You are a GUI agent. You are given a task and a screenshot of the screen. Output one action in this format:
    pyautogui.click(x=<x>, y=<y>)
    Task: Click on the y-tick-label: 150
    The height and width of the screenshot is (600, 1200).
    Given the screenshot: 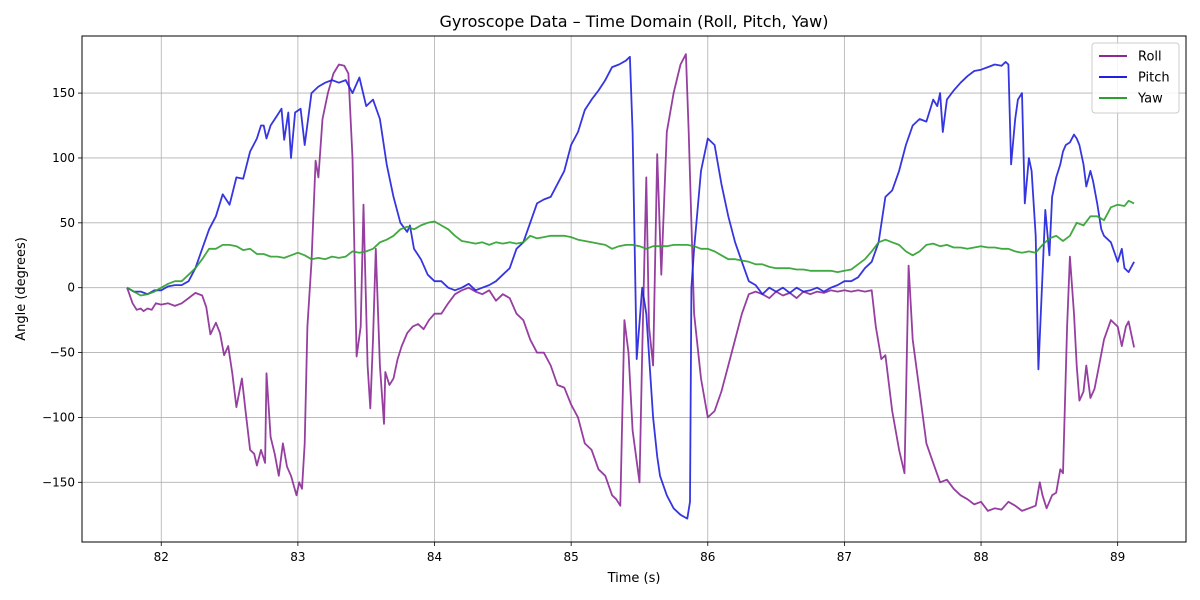 What is the action you would take?
    pyautogui.click(x=63, y=93)
    